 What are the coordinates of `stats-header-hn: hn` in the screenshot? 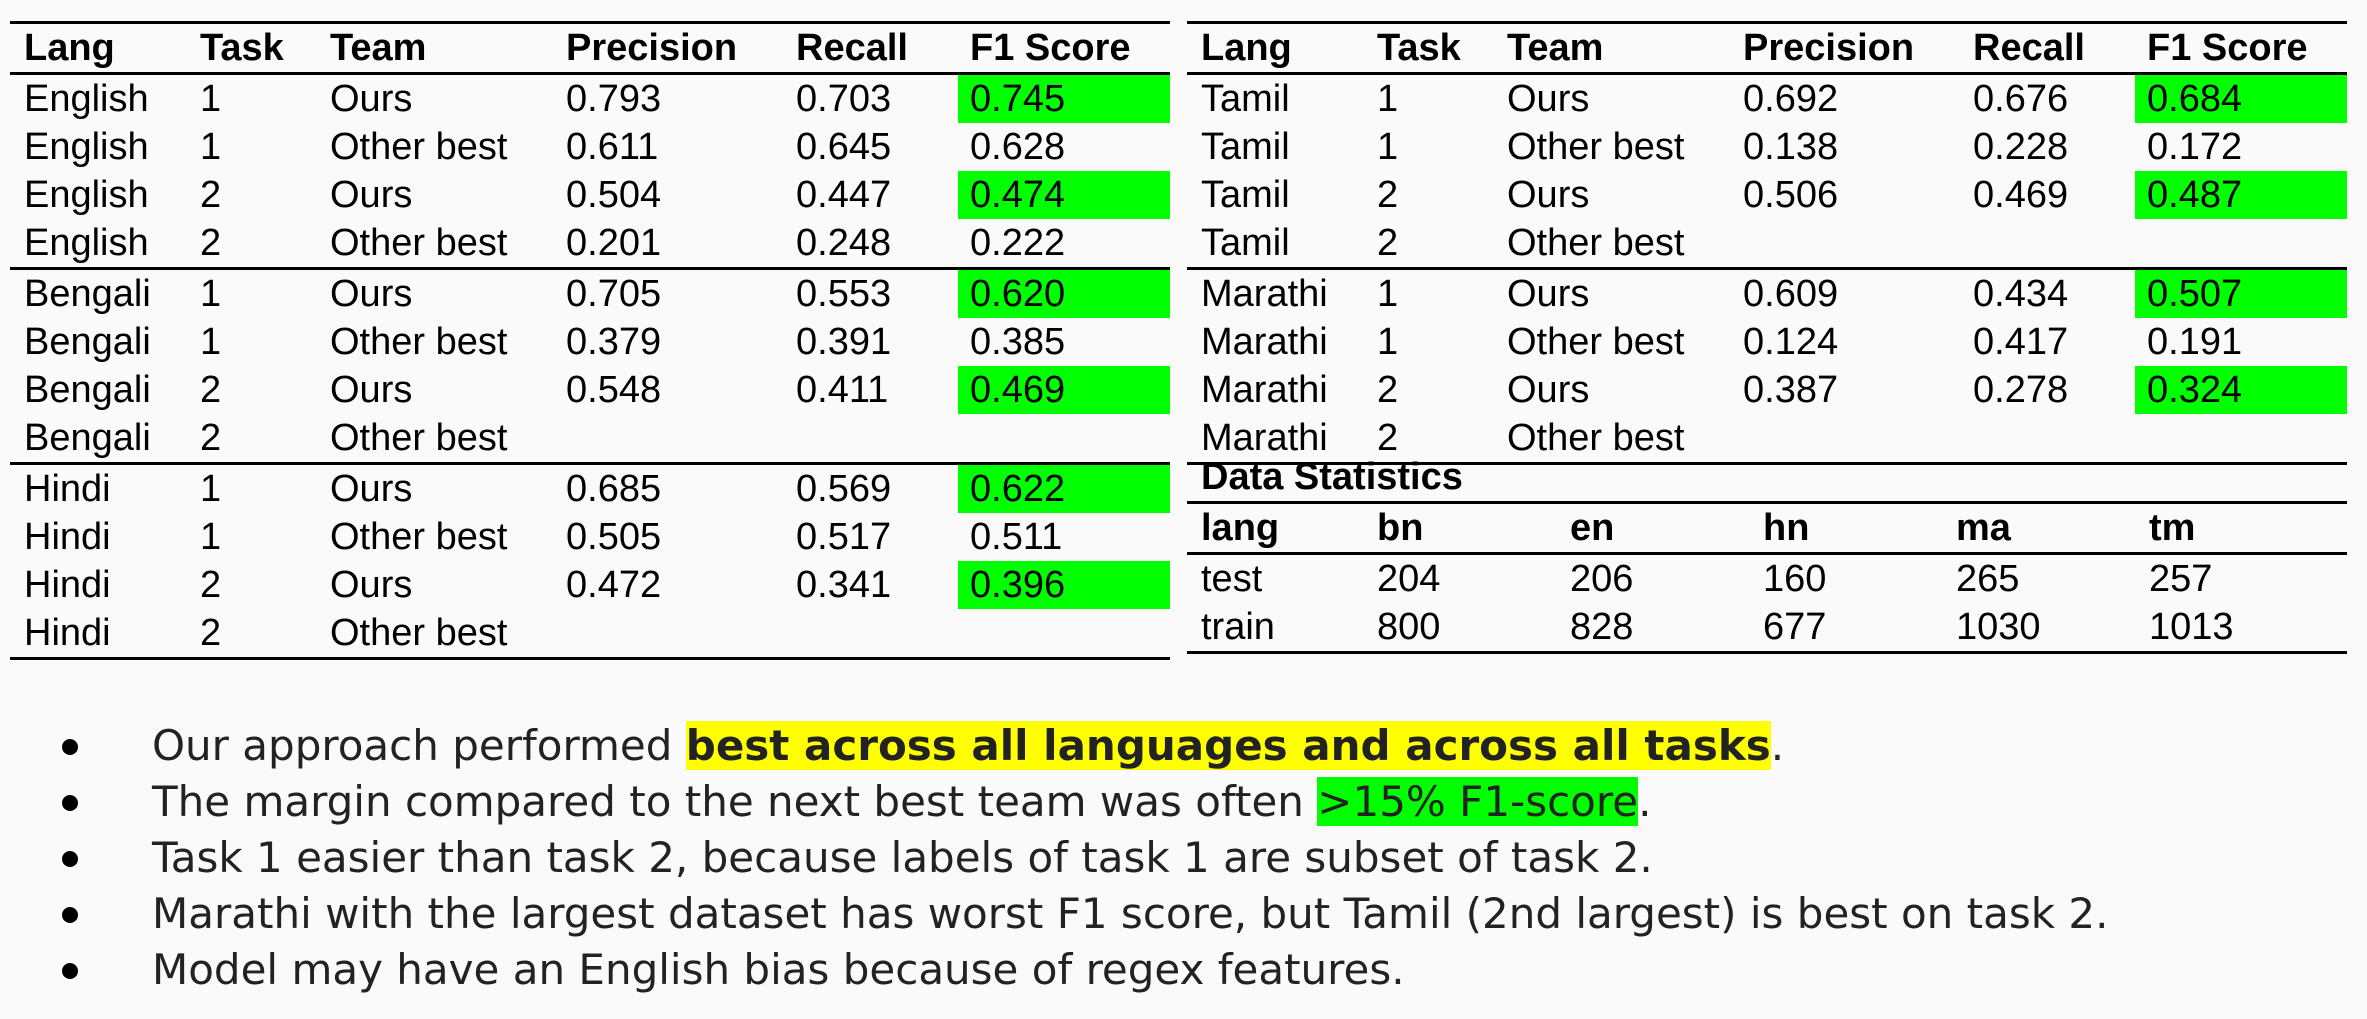 It's located at (1859, 528).